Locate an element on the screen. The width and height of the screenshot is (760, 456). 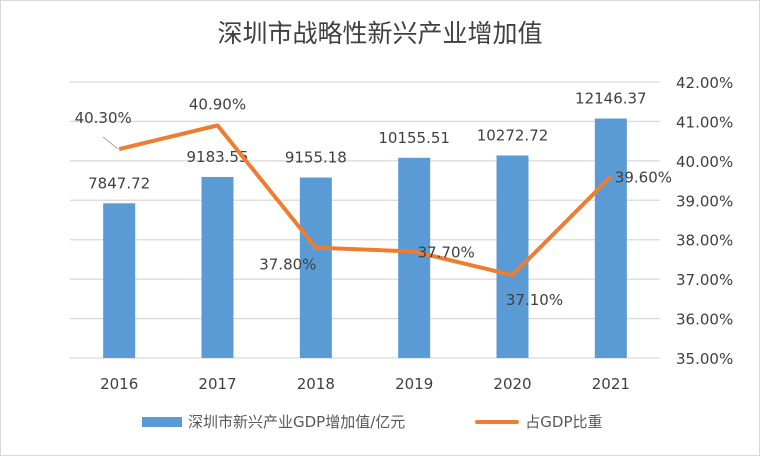
legend-line-label: 占GDP比重 is located at coordinates (564, 422).